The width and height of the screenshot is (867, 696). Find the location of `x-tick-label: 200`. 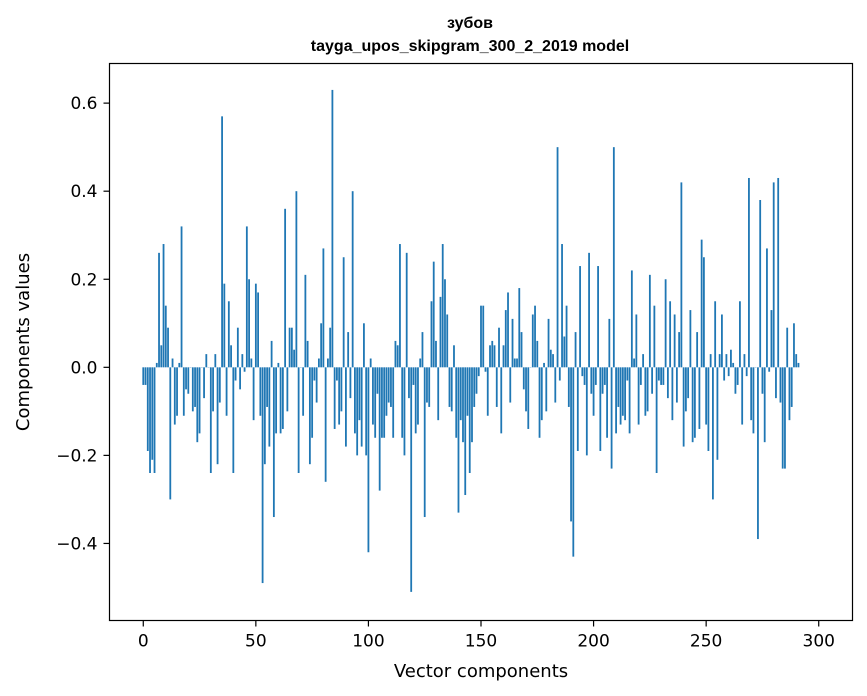

x-tick-label: 200 is located at coordinates (593, 642).